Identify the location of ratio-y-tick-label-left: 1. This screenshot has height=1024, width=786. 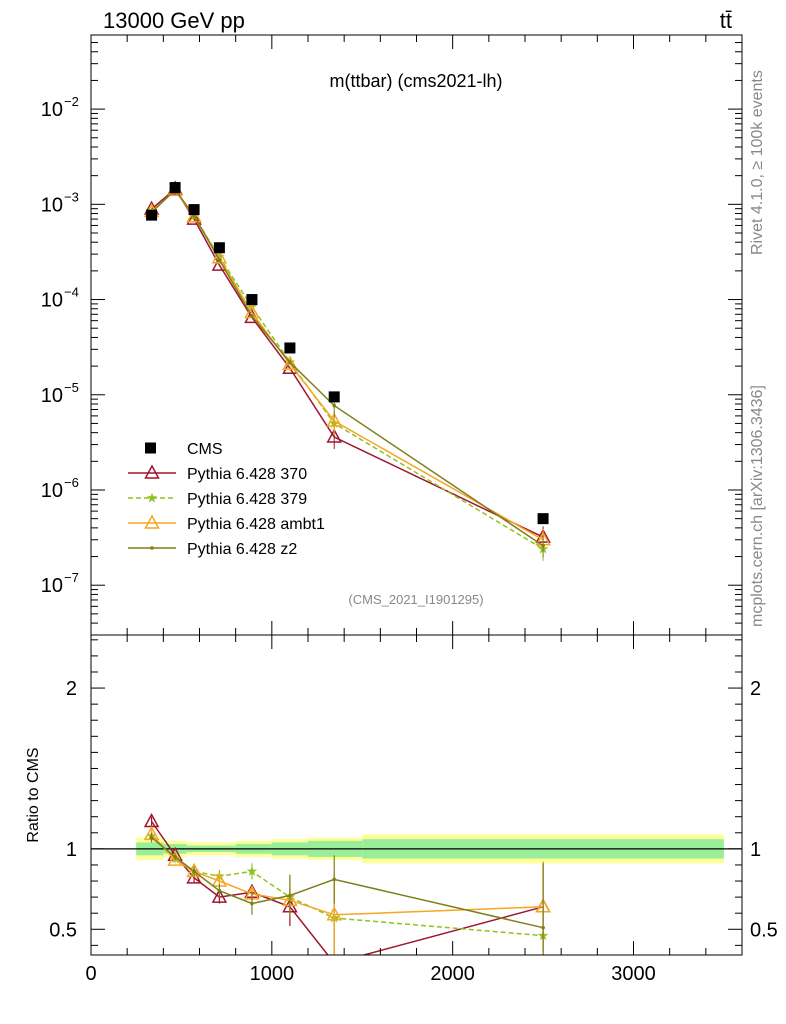
(71, 850).